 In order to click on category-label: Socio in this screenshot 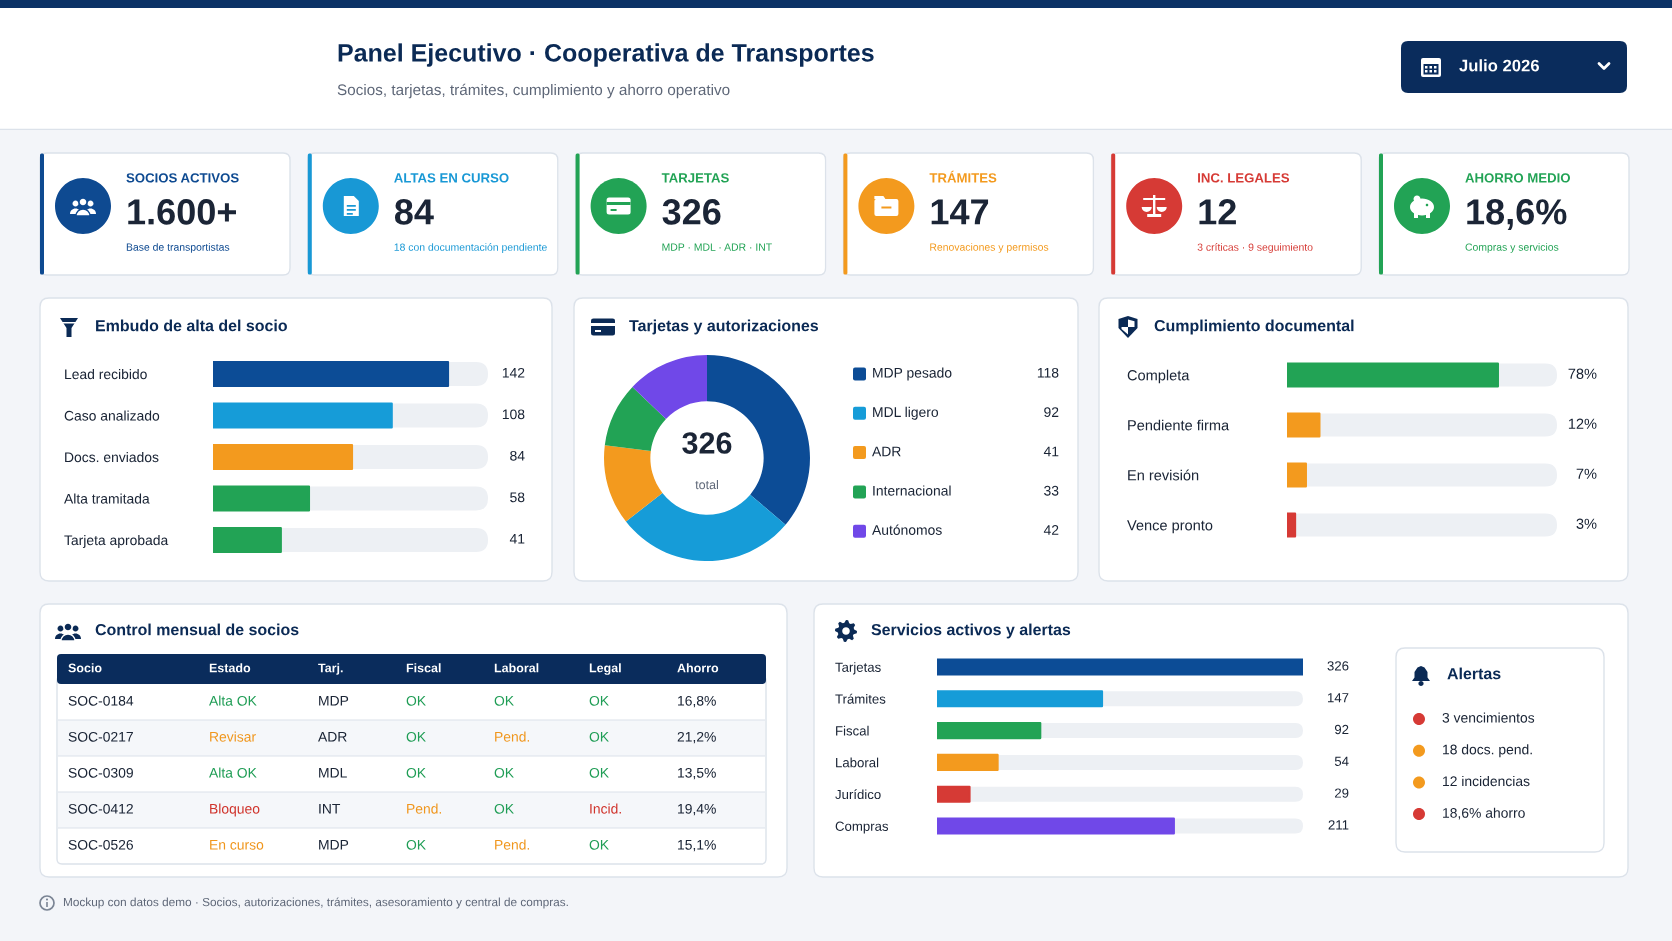, I will do `click(85, 668)`.